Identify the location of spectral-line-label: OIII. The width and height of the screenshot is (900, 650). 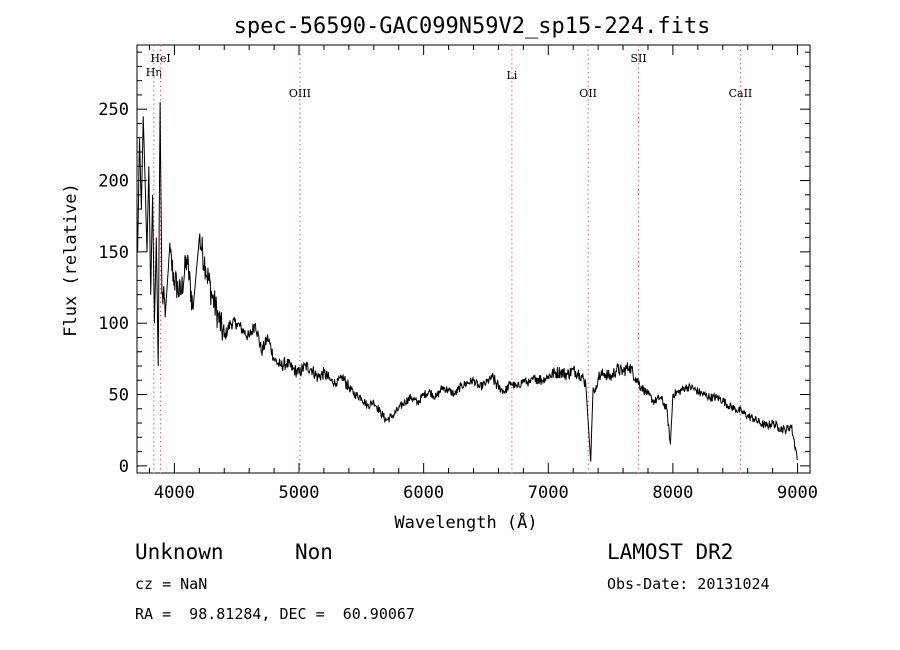
(300, 93).